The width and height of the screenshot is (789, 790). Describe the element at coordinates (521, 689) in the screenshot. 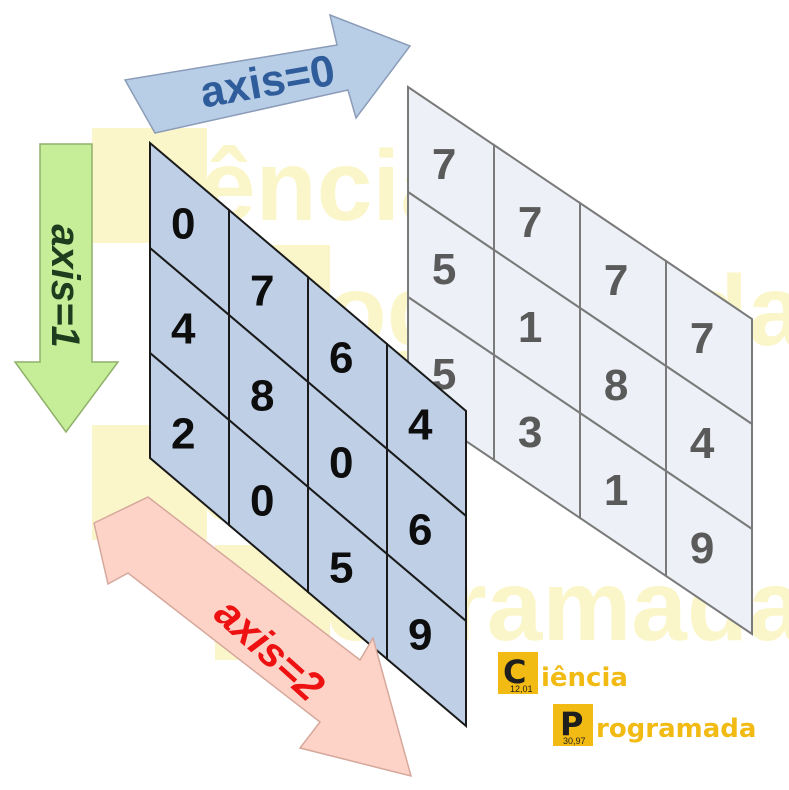

I see `logo-number-c: 12,01` at that location.